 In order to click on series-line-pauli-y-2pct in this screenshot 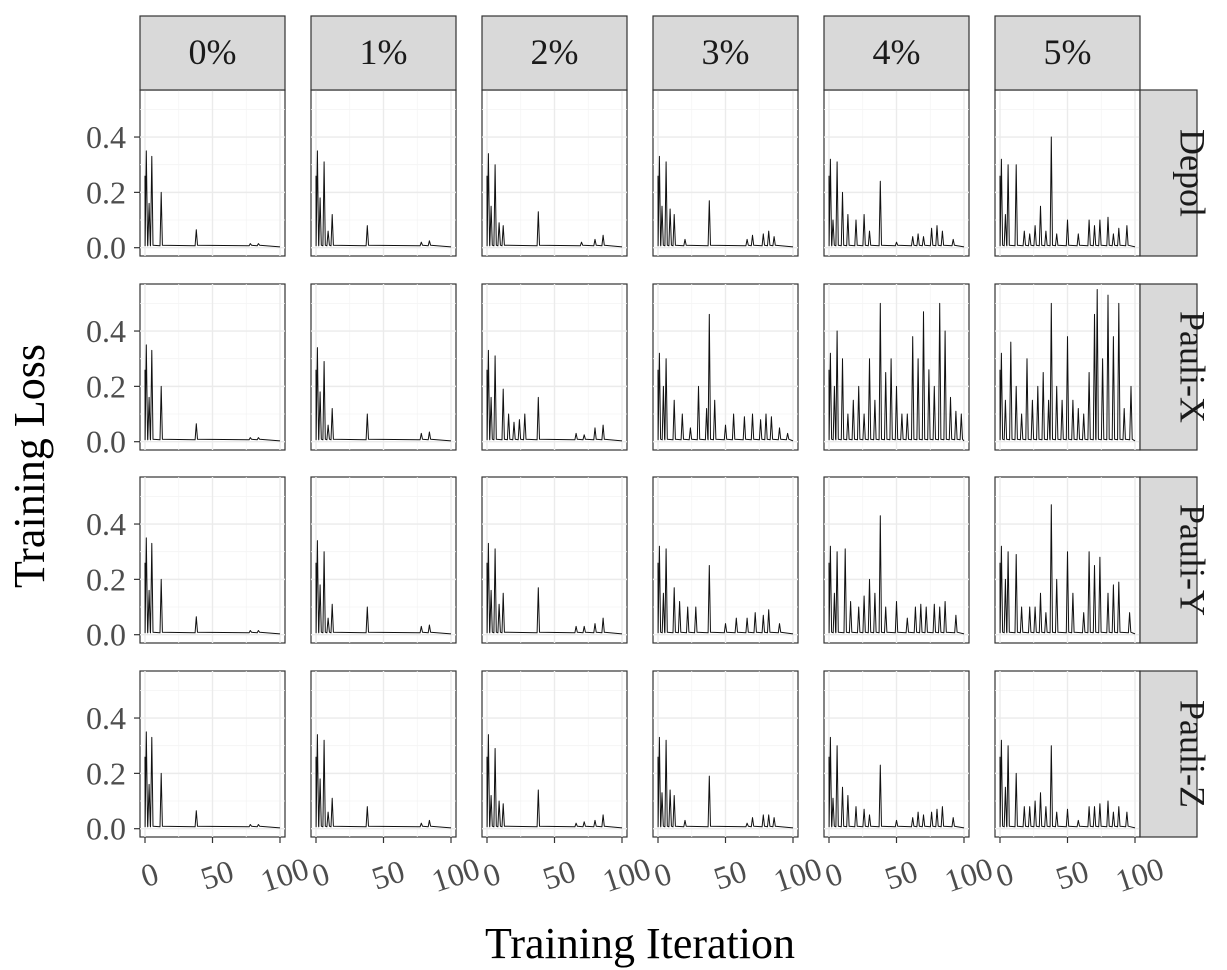, I will do `click(554, 588)`.